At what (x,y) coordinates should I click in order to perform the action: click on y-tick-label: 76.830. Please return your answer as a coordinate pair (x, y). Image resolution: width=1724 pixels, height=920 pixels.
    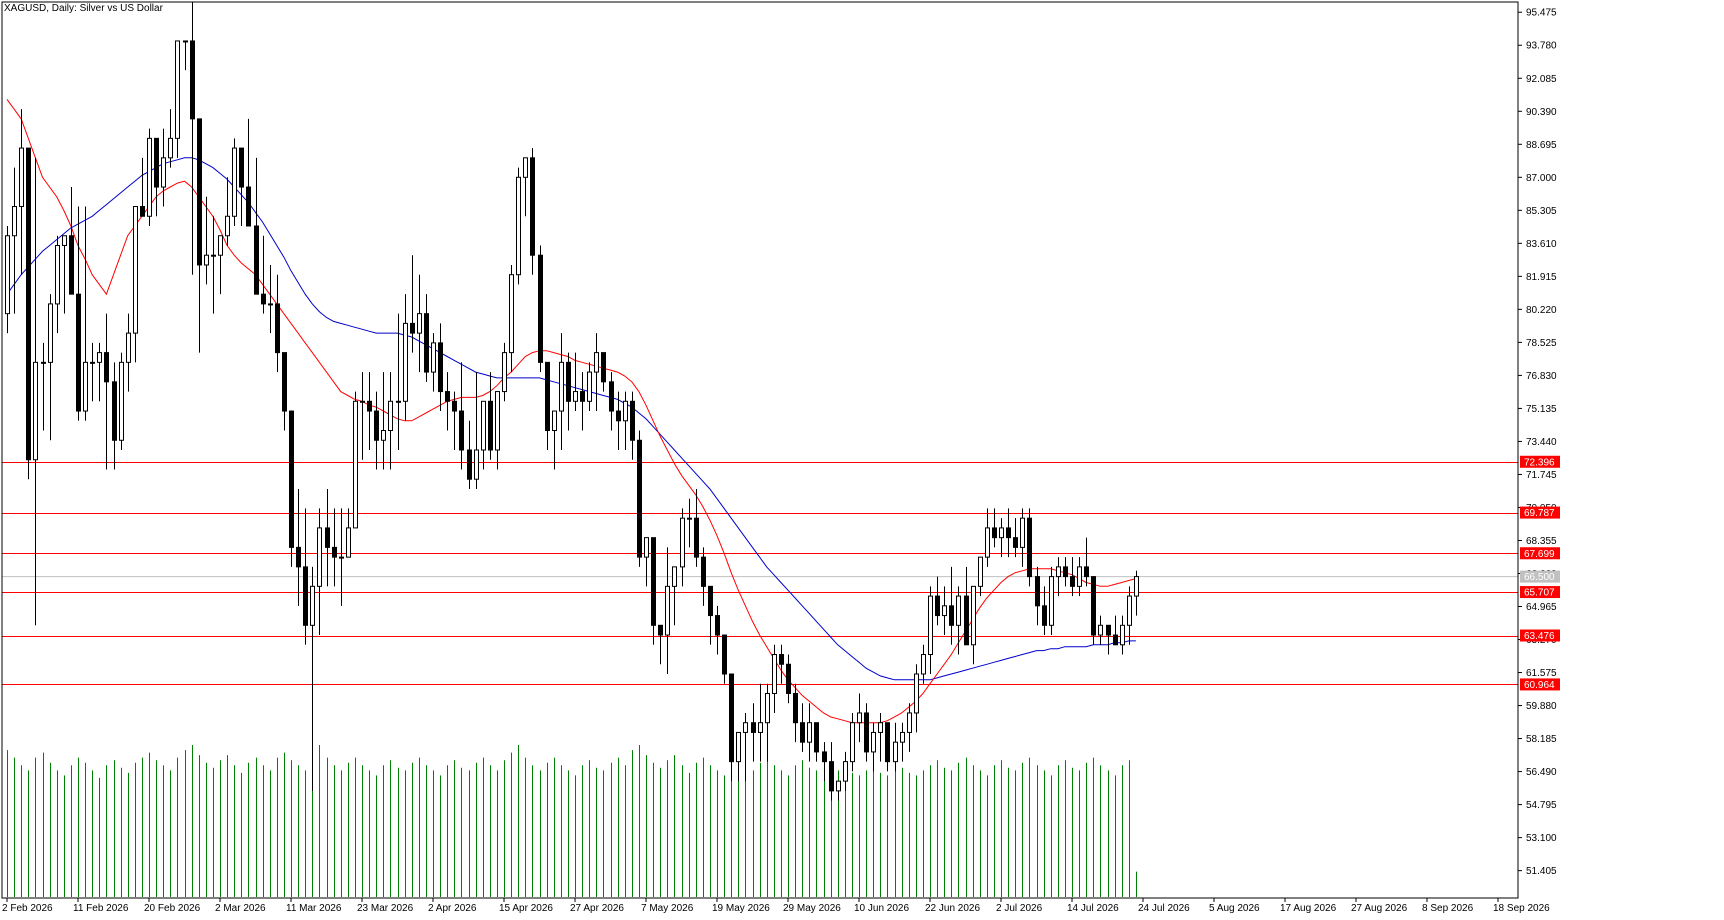
    Looking at the image, I should click on (1541, 376).